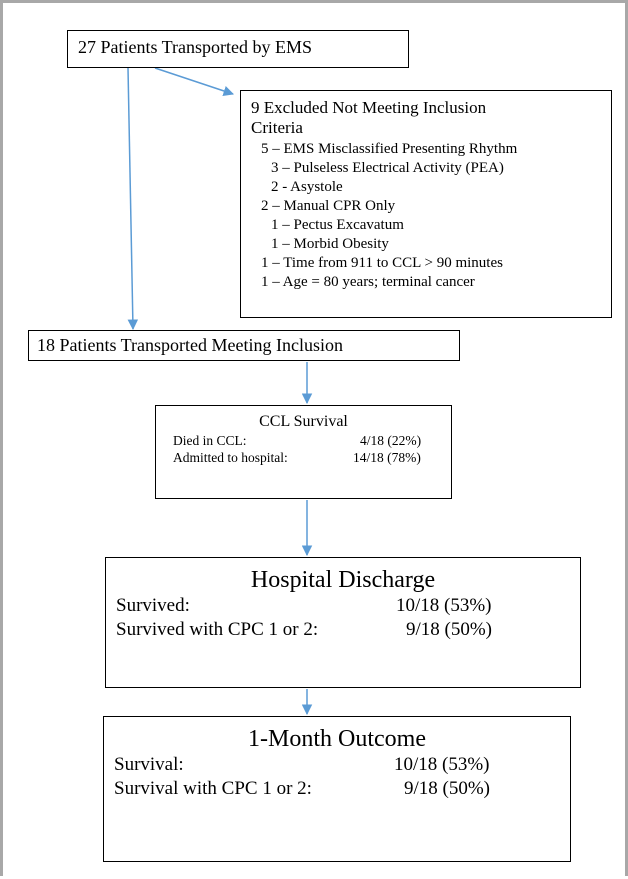  Describe the element at coordinates (387, 168) in the screenshot. I see `excluded-item: 3 – Pulseless Electrical Activity (PEA)` at that location.